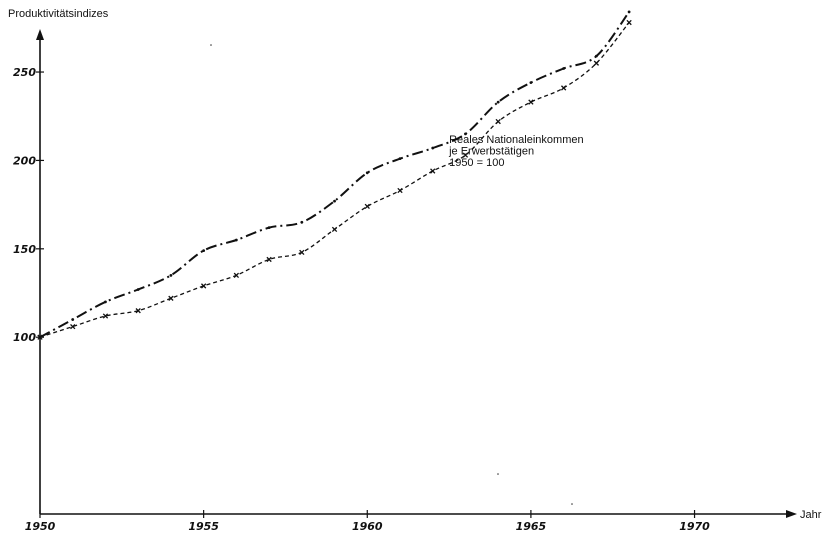 Image resolution: width=823 pixels, height=535 pixels. Describe the element at coordinates (476, 163) in the screenshot. I see `annotation-line: 1950 = 100` at that location.